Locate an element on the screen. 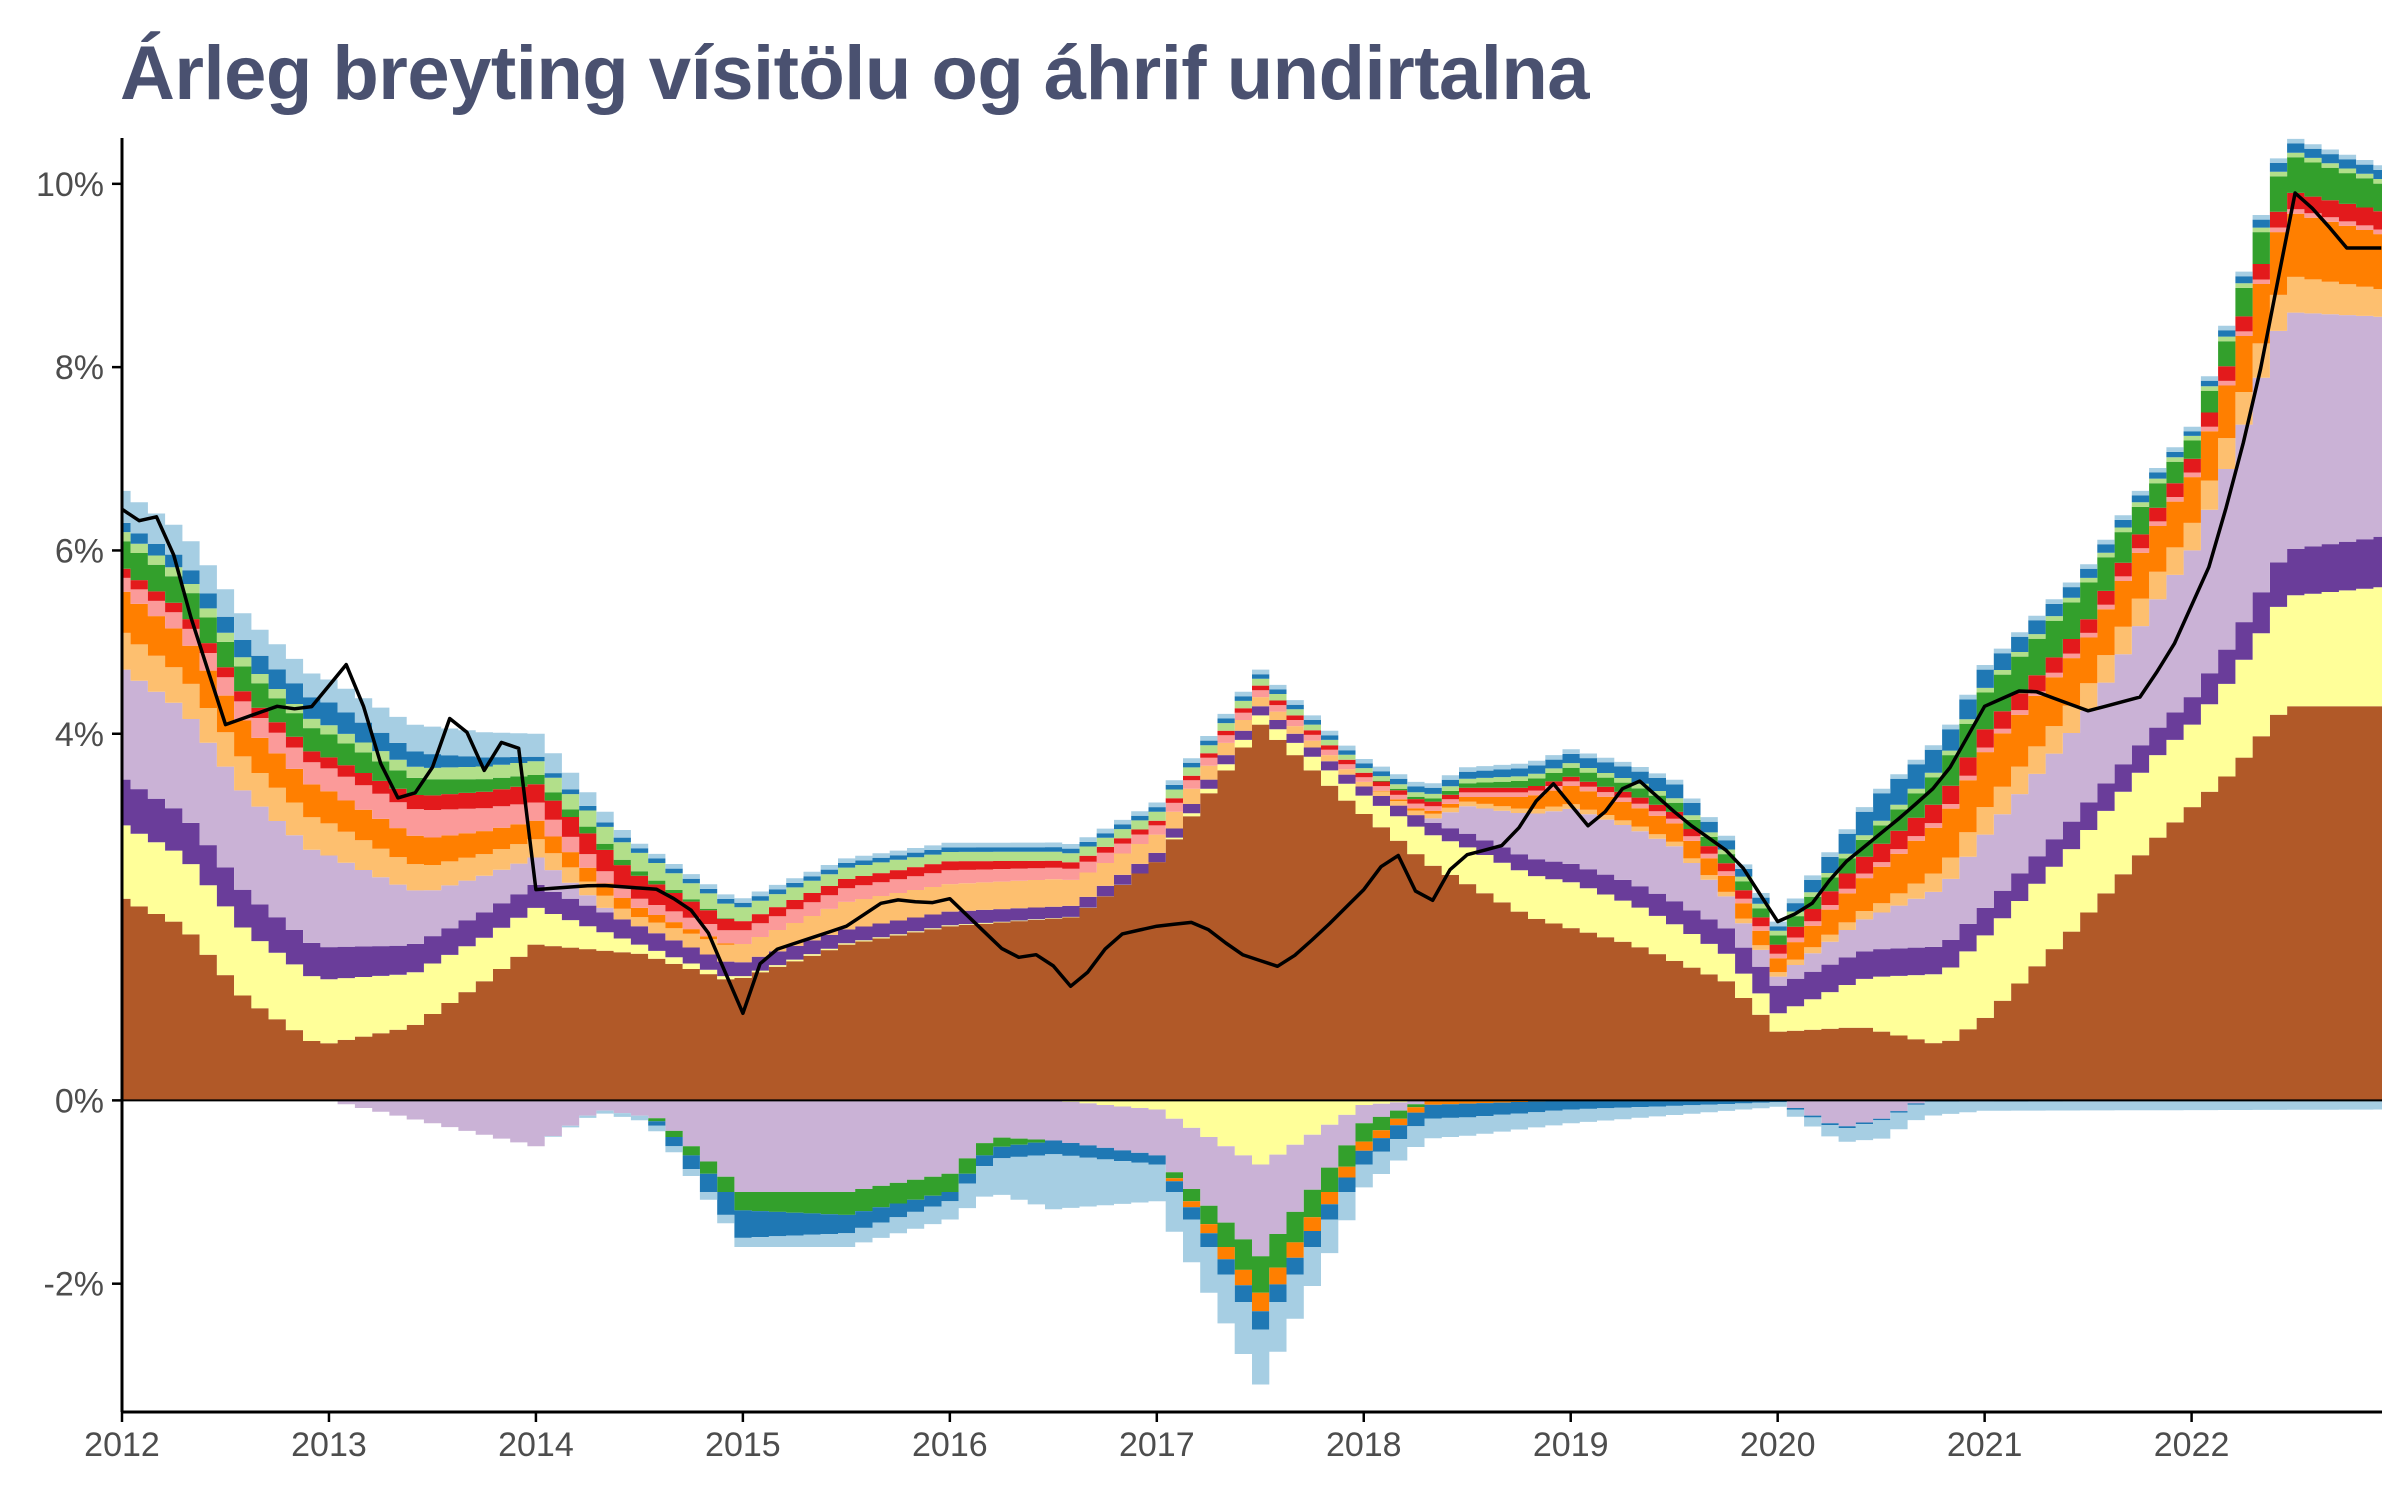  x-tick-label: 2017 is located at coordinates (1157, 1445).